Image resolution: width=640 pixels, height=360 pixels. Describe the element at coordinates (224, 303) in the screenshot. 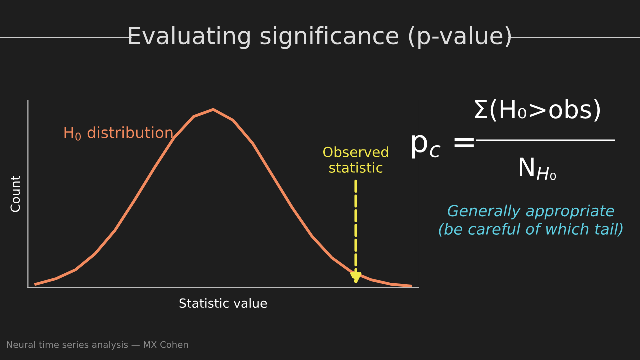

I see `x-axis-title: Statistic value` at that location.